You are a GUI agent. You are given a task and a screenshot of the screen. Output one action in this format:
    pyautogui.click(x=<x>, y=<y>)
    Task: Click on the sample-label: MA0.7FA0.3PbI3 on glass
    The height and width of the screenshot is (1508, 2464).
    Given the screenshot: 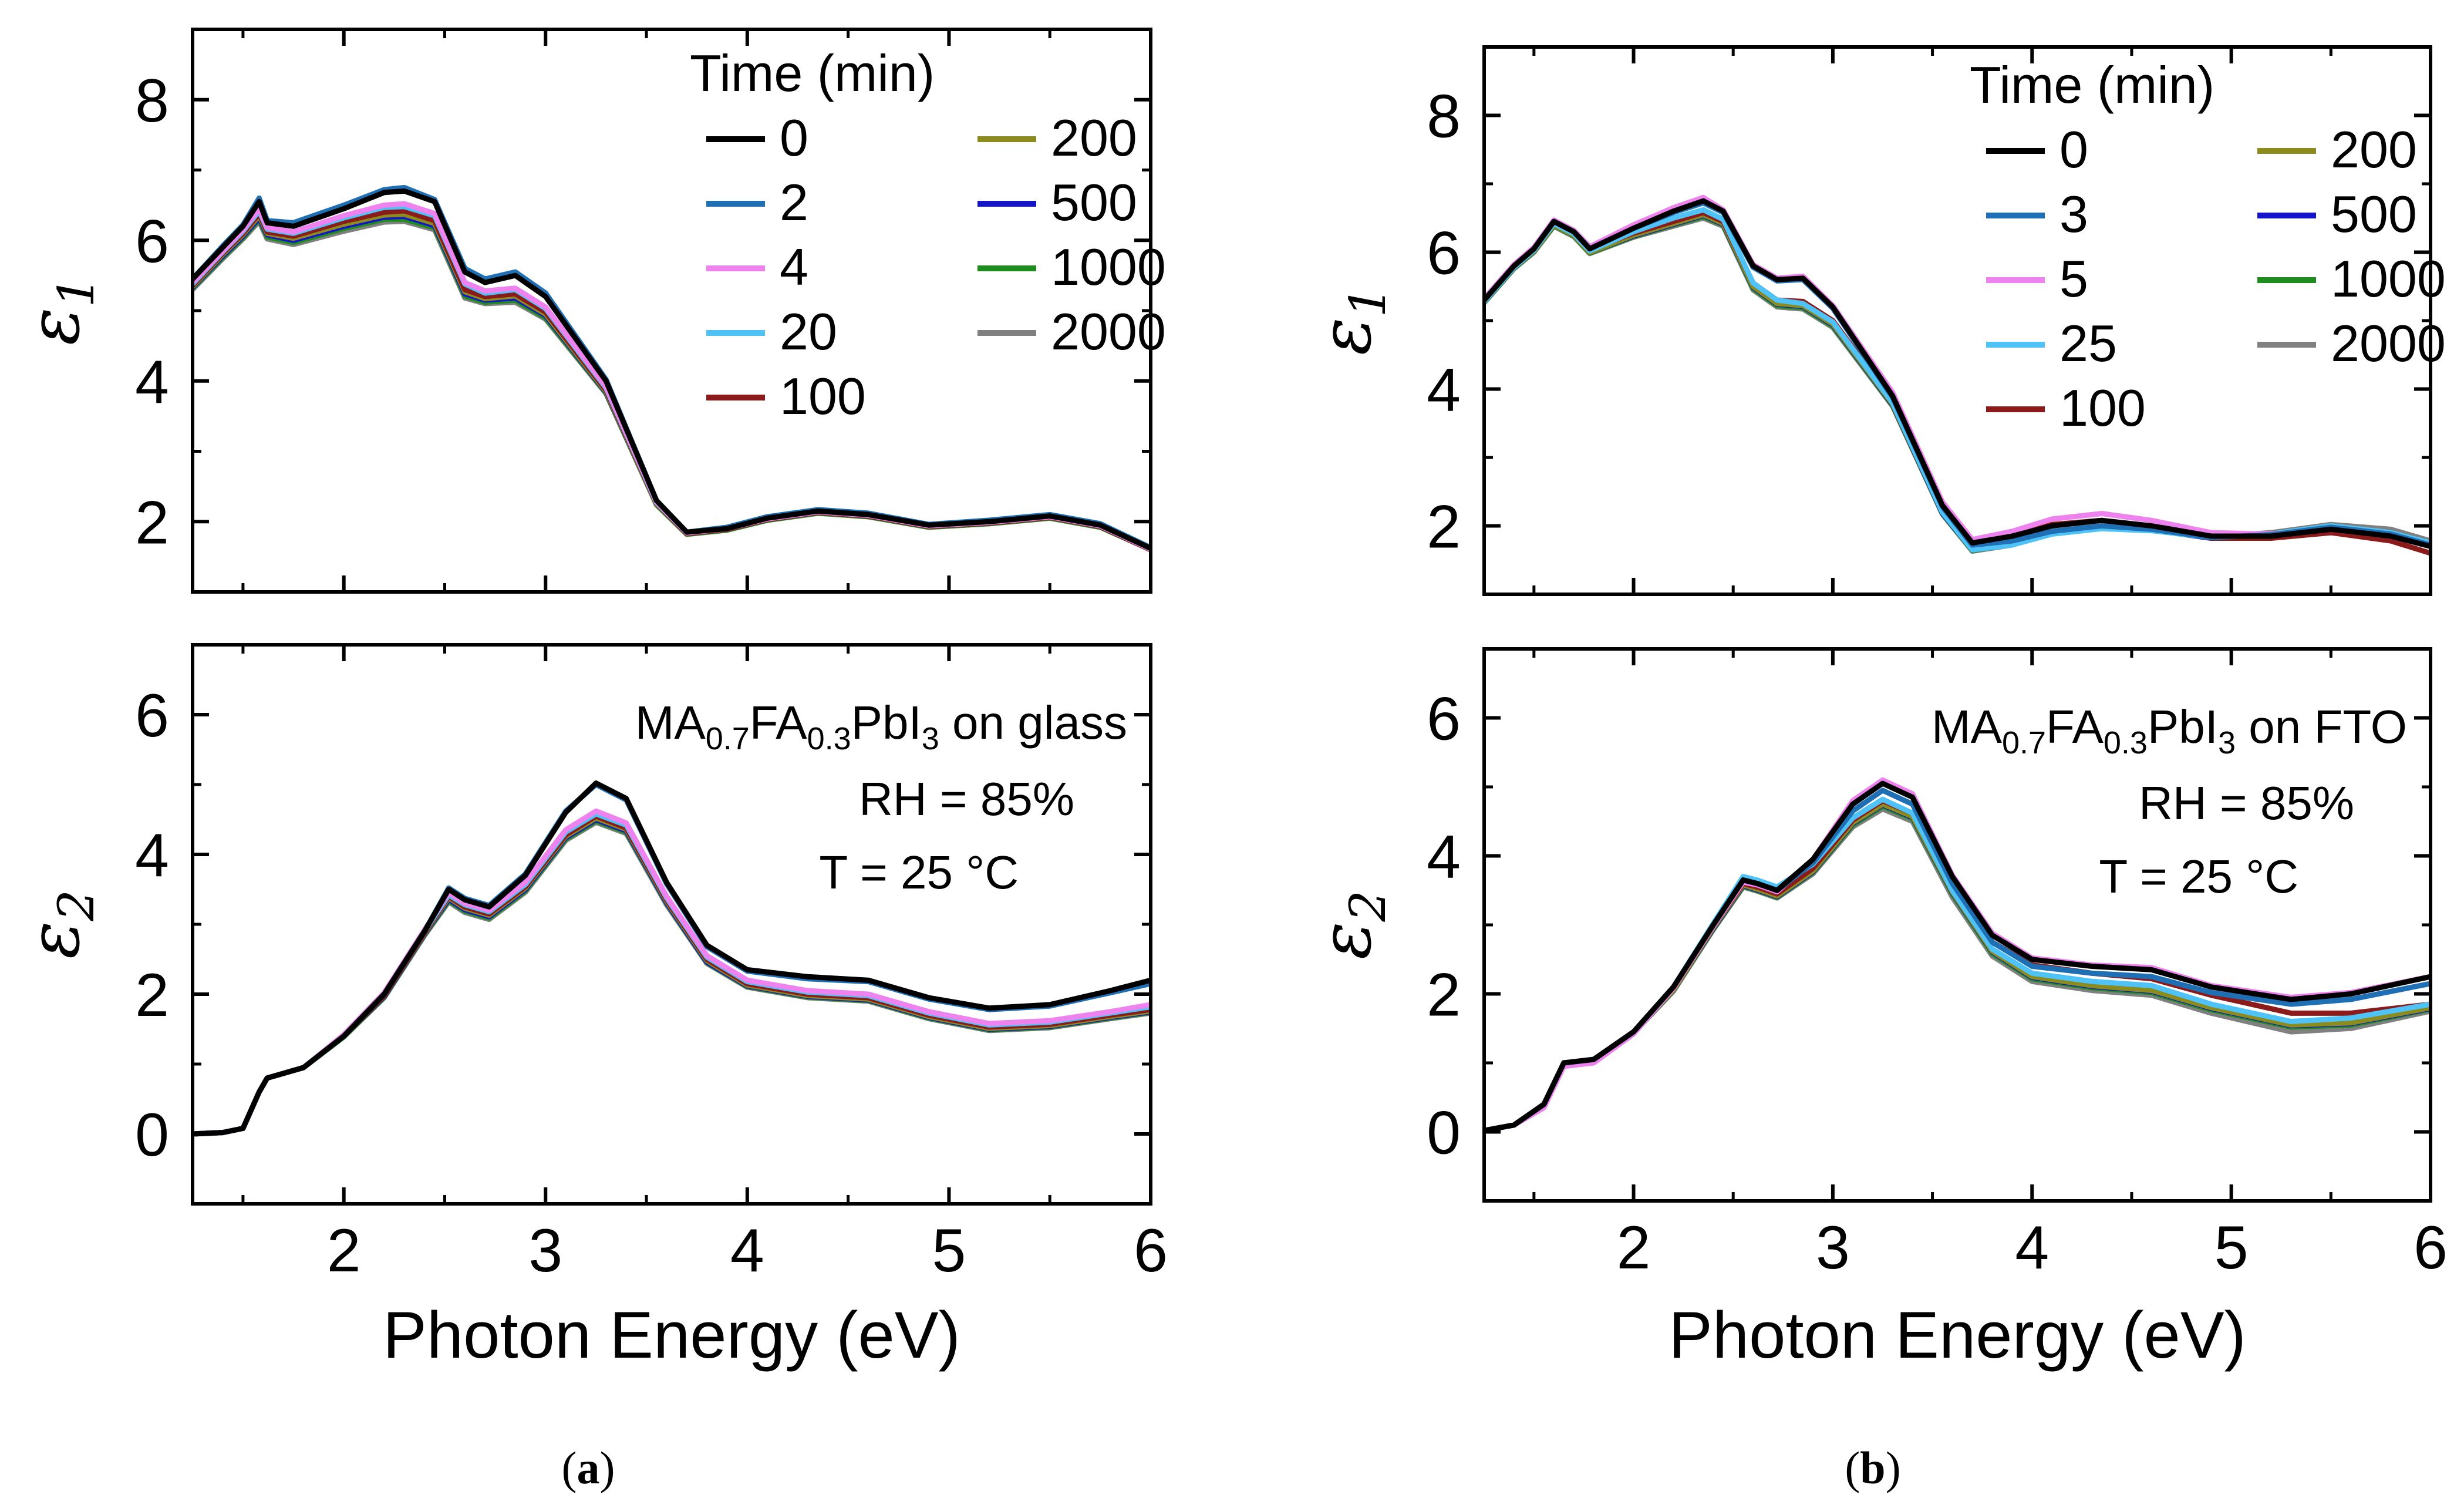 What is the action you would take?
    pyautogui.click(x=881, y=726)
    